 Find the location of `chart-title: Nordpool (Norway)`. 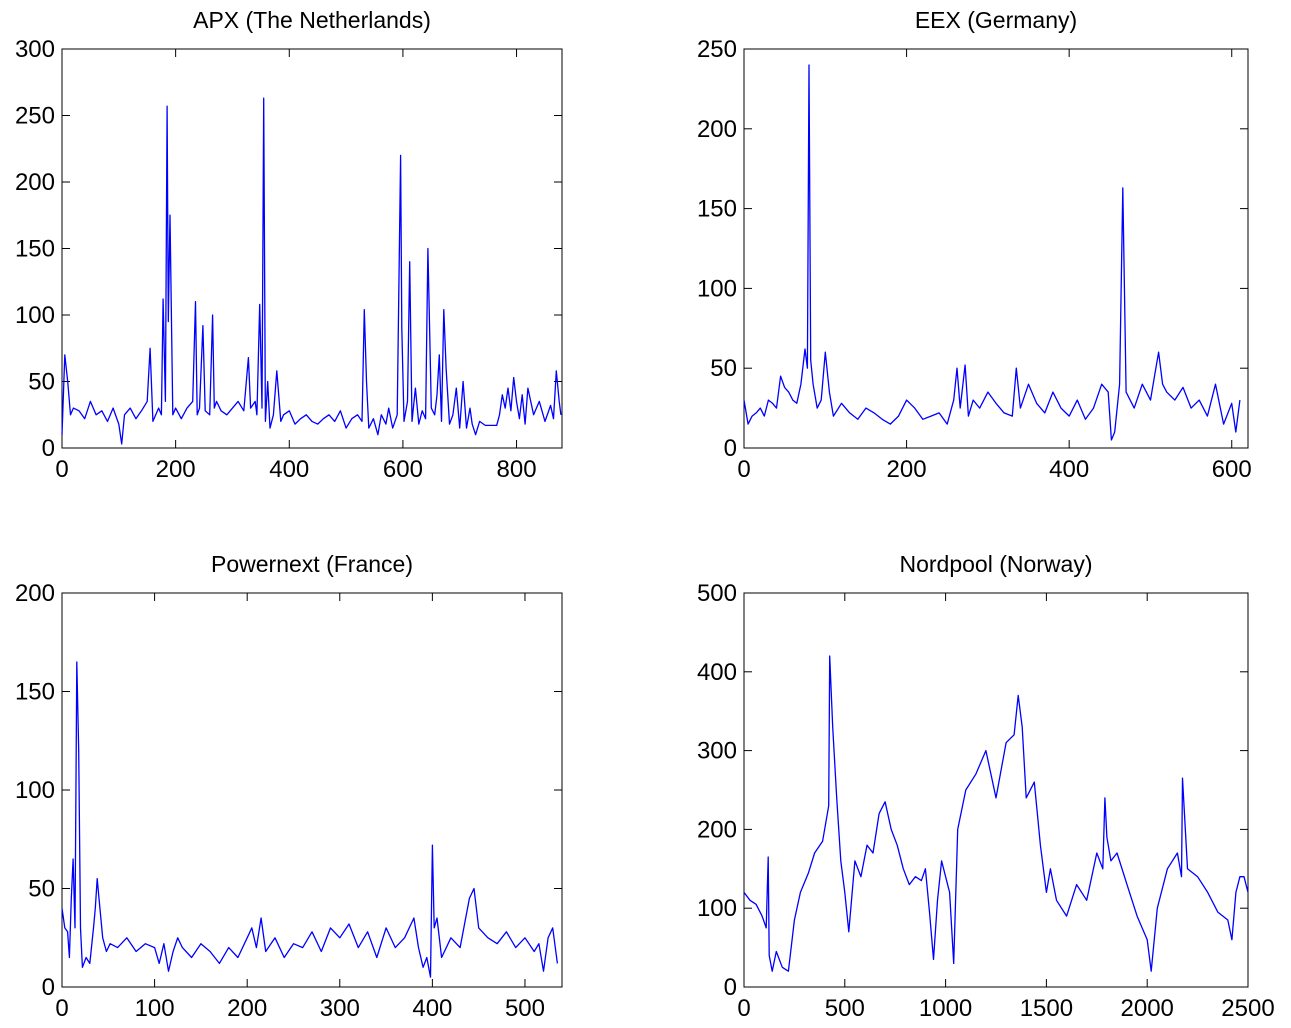

chart-title: Nordpool (Norway) is located at coordinates (995, 564).